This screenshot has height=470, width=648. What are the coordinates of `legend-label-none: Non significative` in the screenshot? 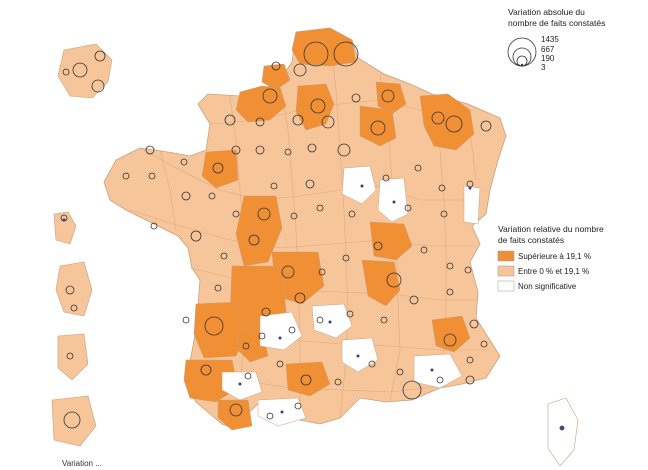 It's located at (547, 286).